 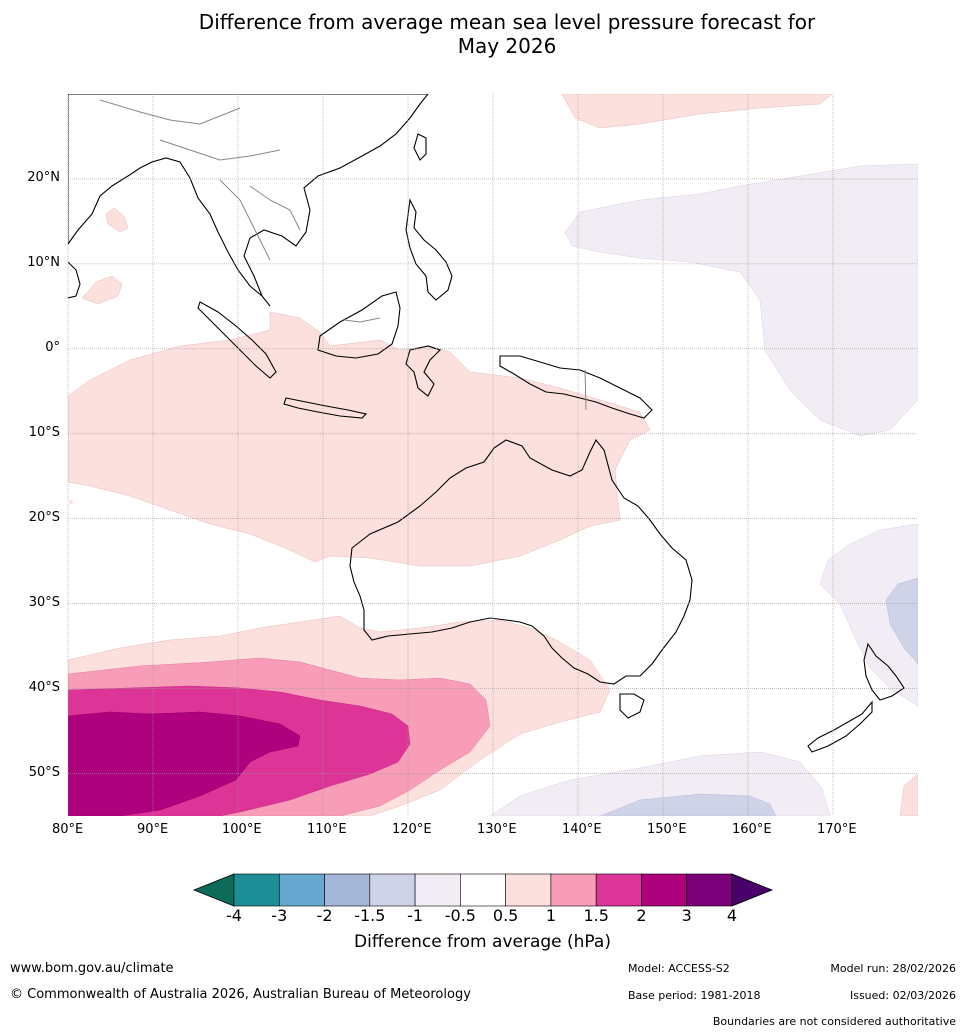 I want to click on longitude-tick-label: 90°E, so click(x=153, y=829).